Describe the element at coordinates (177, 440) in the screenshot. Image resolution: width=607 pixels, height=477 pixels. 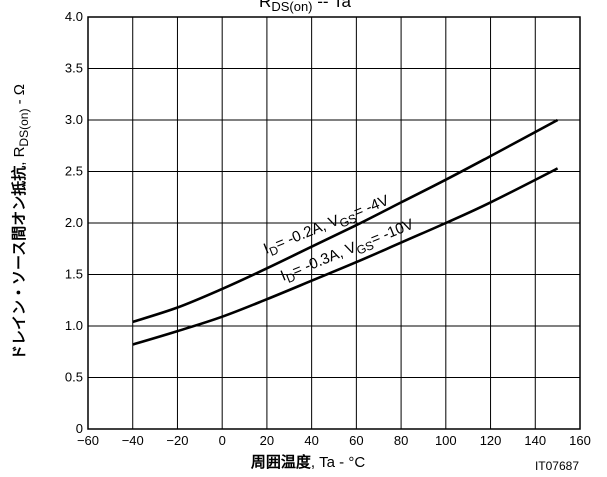
I see `x-tick-label: −20` at that location.